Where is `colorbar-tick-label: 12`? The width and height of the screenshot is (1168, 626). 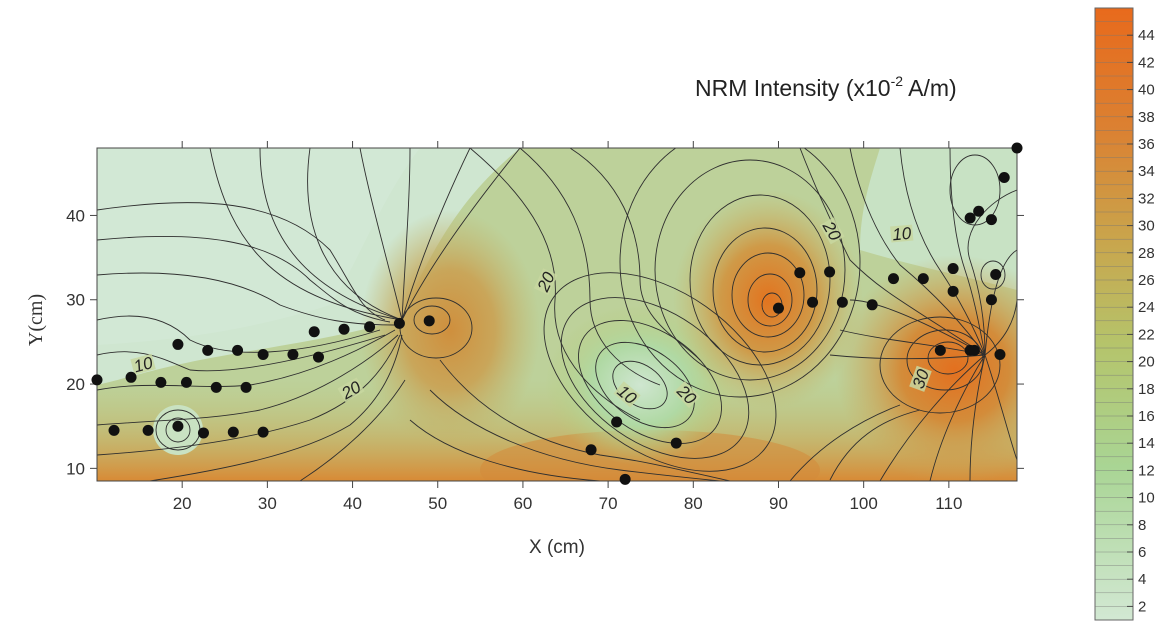 colorbar-tick-label: 12 is located at coordinates (1146, 470).